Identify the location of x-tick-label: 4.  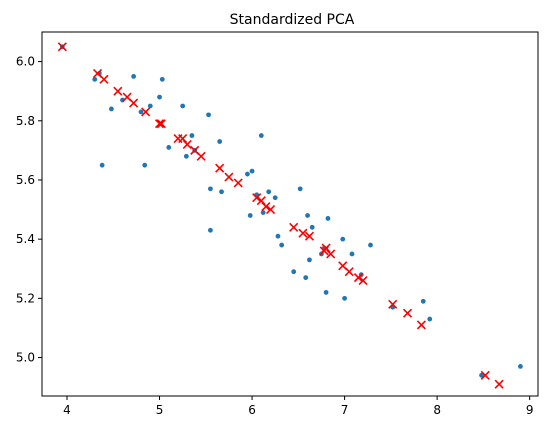
(67, 410).